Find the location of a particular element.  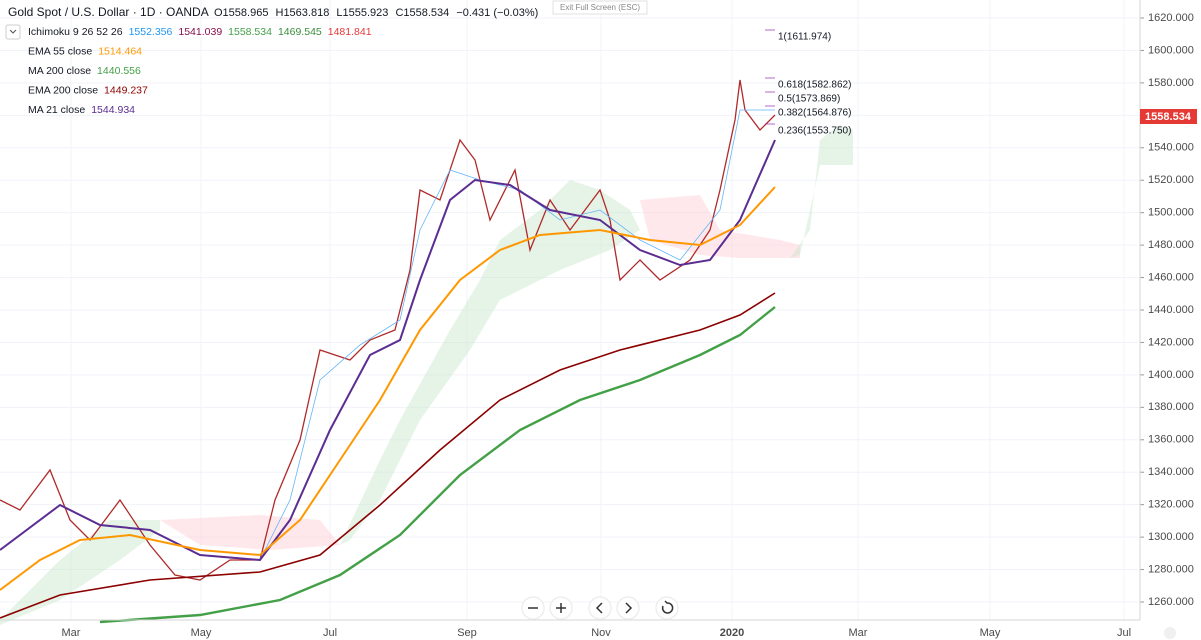

indicator-value: 1541.039 is located at coordinates (200, 32).